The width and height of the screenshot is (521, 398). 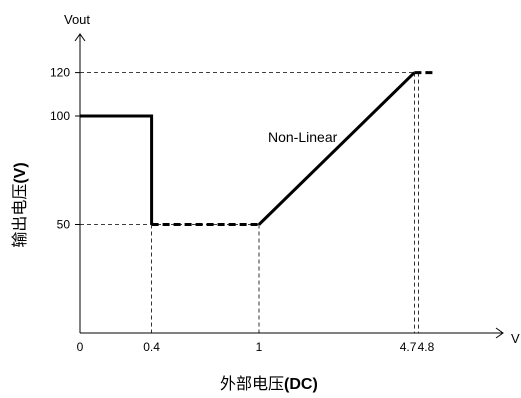 I want to click on x-tick-label: 0.4, so click(x=151, y=347).